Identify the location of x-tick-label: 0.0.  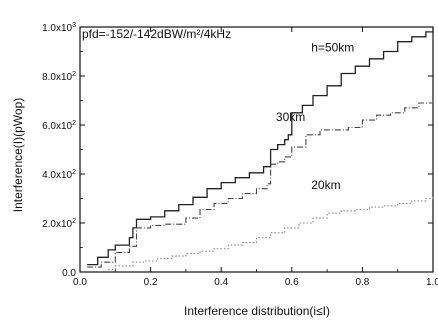
(80, 282).